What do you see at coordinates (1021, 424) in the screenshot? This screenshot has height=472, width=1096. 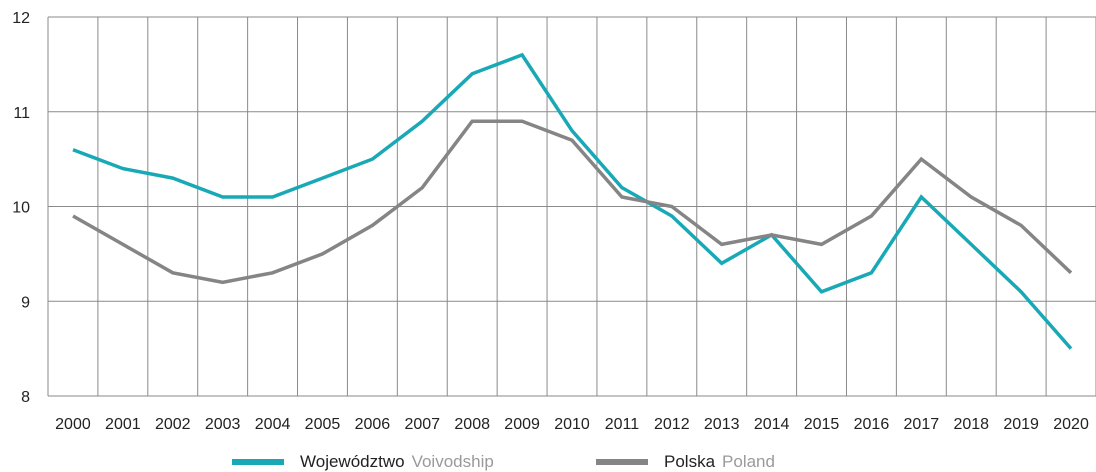 I see `x-tick-label: 2019` at bounding box center [1021, 424].